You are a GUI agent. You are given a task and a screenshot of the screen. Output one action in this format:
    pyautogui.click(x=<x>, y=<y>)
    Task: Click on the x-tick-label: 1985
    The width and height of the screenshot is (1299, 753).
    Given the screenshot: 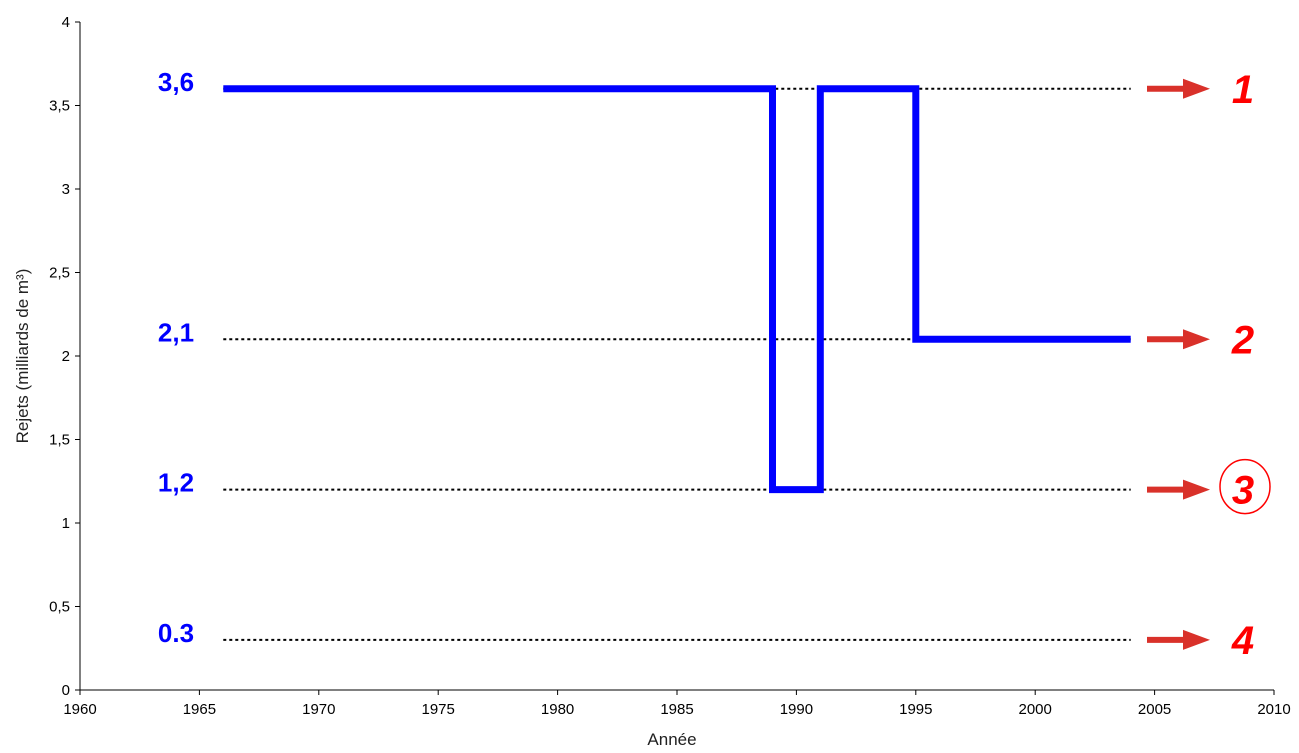 What is the action you would take?
    pyautogui.click(x=676, y=709)
    